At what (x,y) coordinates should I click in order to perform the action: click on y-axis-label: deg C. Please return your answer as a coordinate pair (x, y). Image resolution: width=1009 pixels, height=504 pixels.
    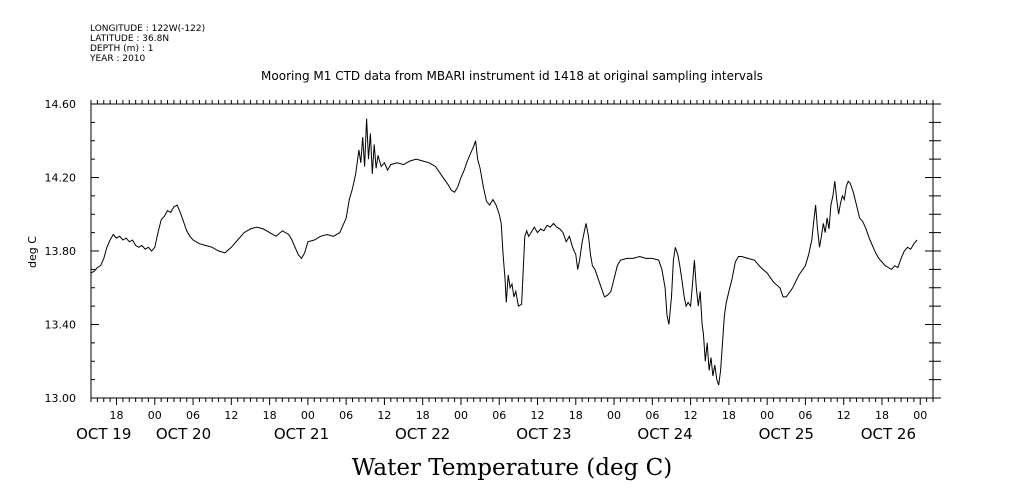
    Looking at the image, I should click on (32, 252).